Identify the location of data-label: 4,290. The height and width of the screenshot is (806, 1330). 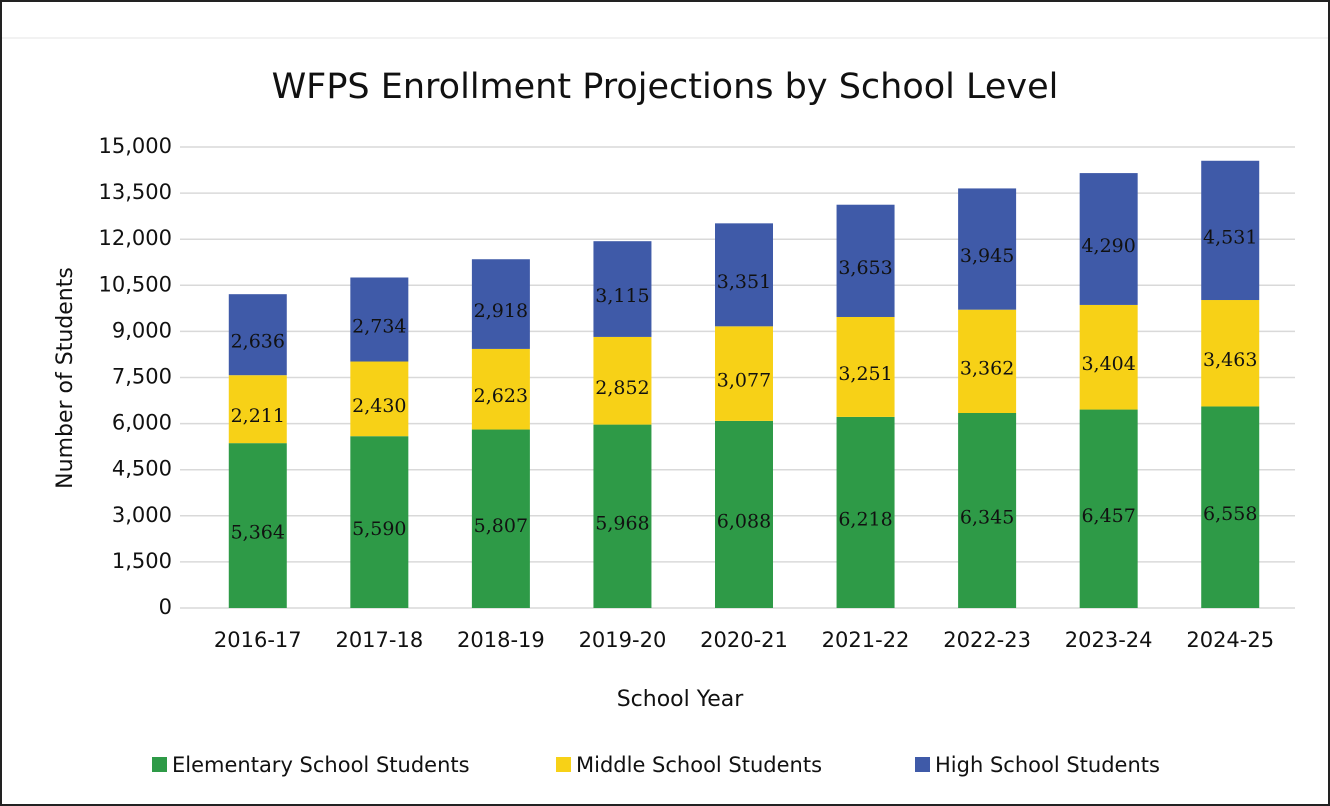
(1108, 246).